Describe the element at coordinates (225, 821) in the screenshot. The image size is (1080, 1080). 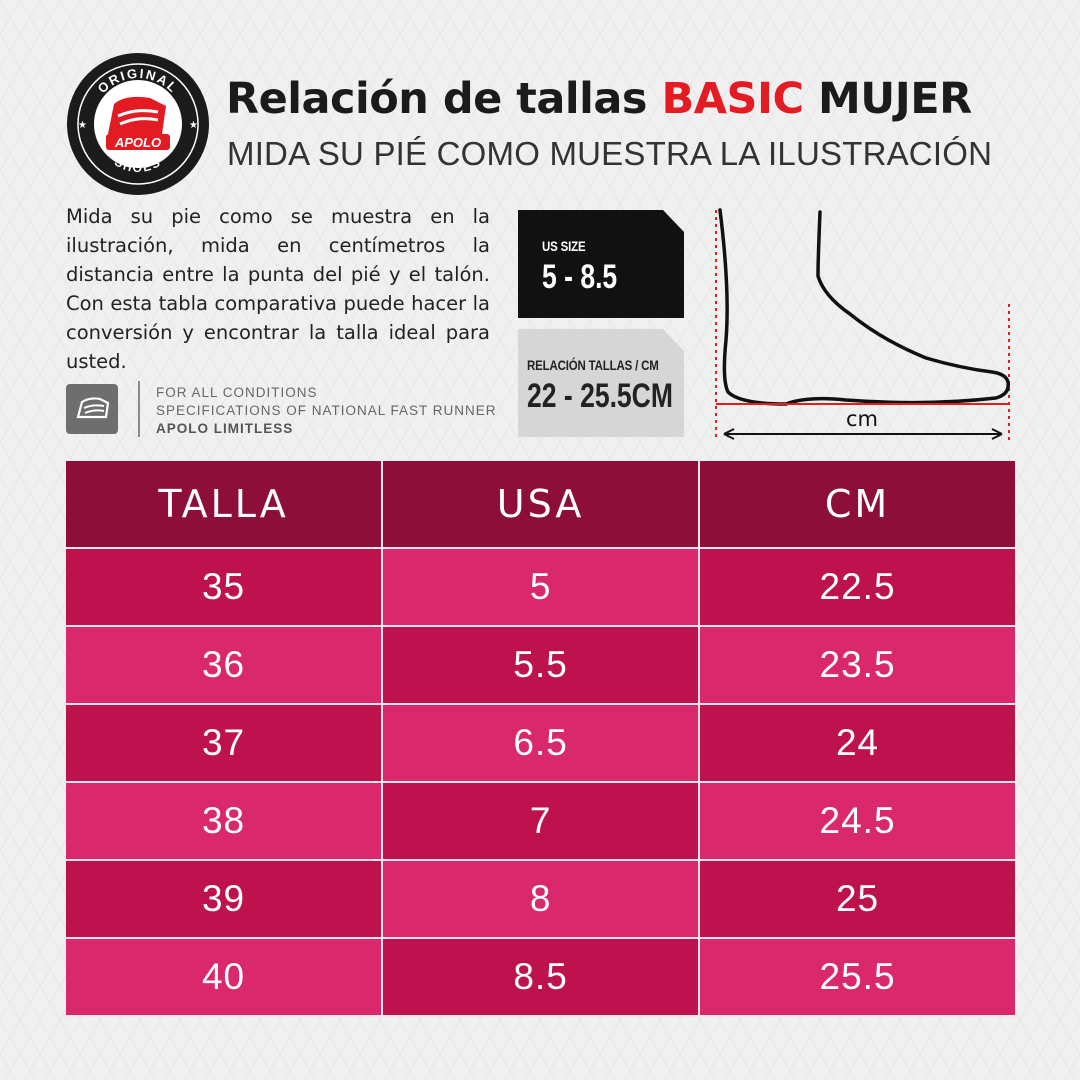
I see `cell-talla: 38` at that location.